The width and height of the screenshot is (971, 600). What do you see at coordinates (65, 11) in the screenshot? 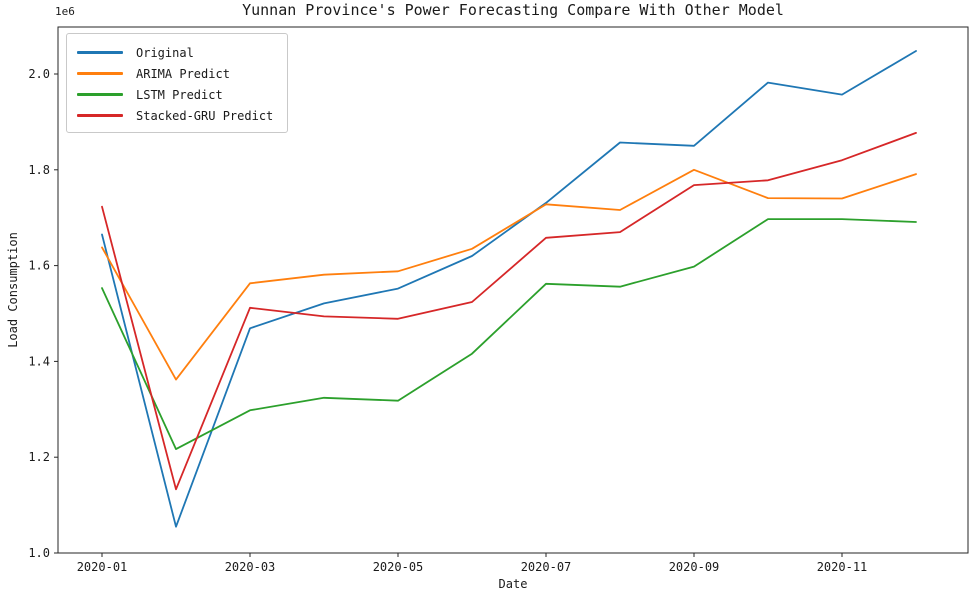
I see `y-axis-offset-text: 1e6` at bounding box center [65, 11].